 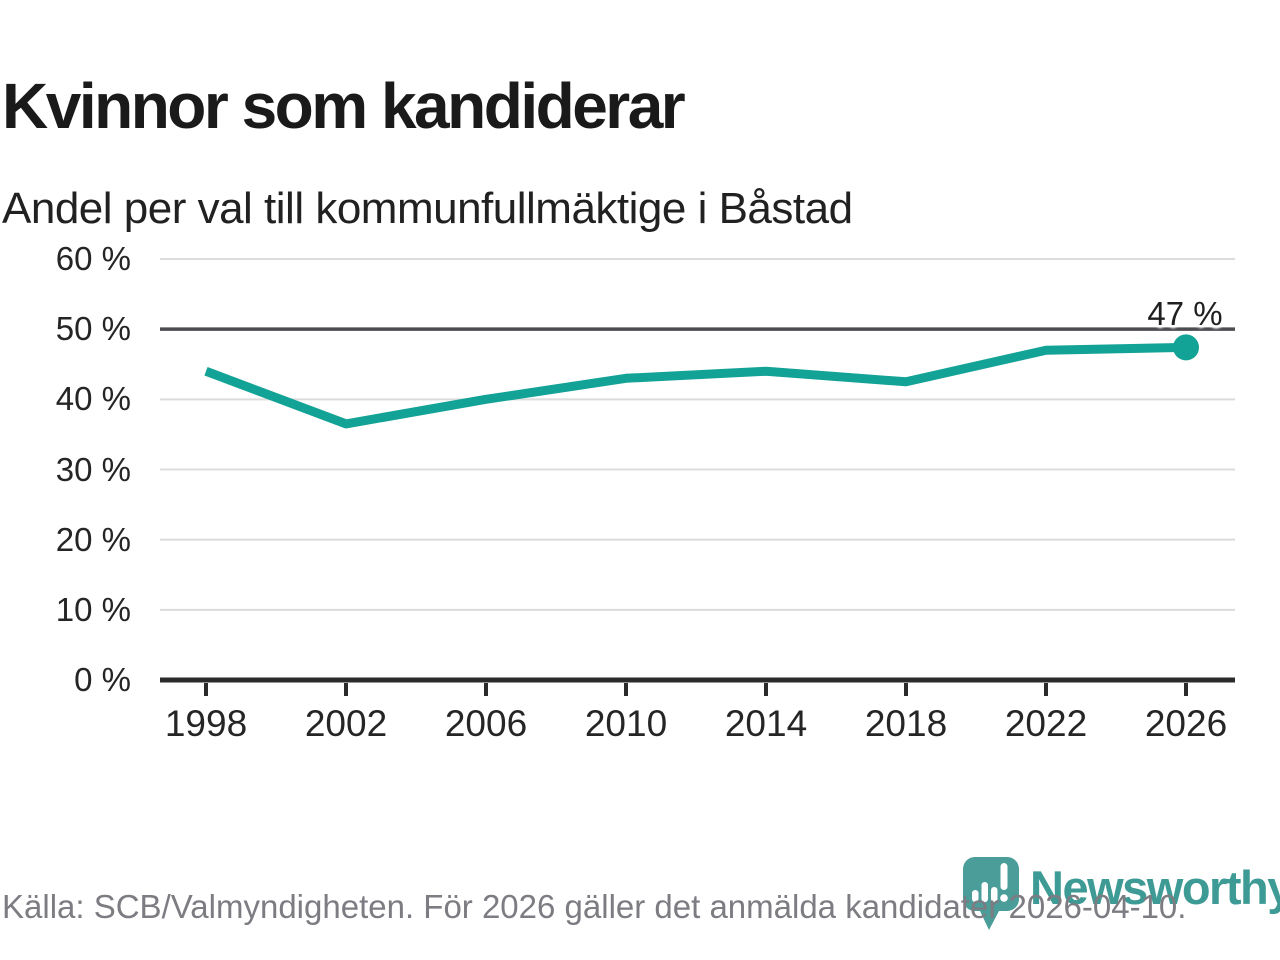 I want to click on data-line-series, so click(x=695, y=385).